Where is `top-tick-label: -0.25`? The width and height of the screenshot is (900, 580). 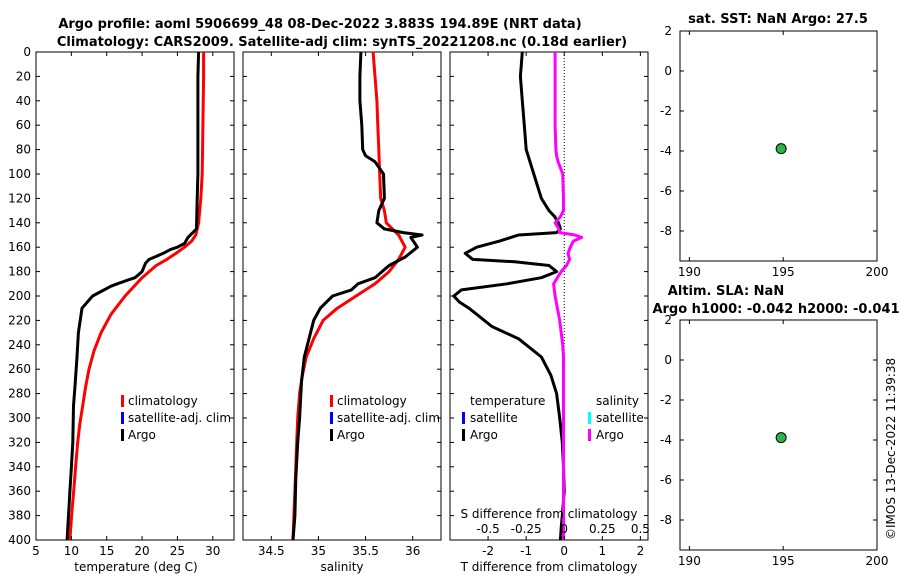 top-tick-label: -0.25 is located at coordinates (526, 529).